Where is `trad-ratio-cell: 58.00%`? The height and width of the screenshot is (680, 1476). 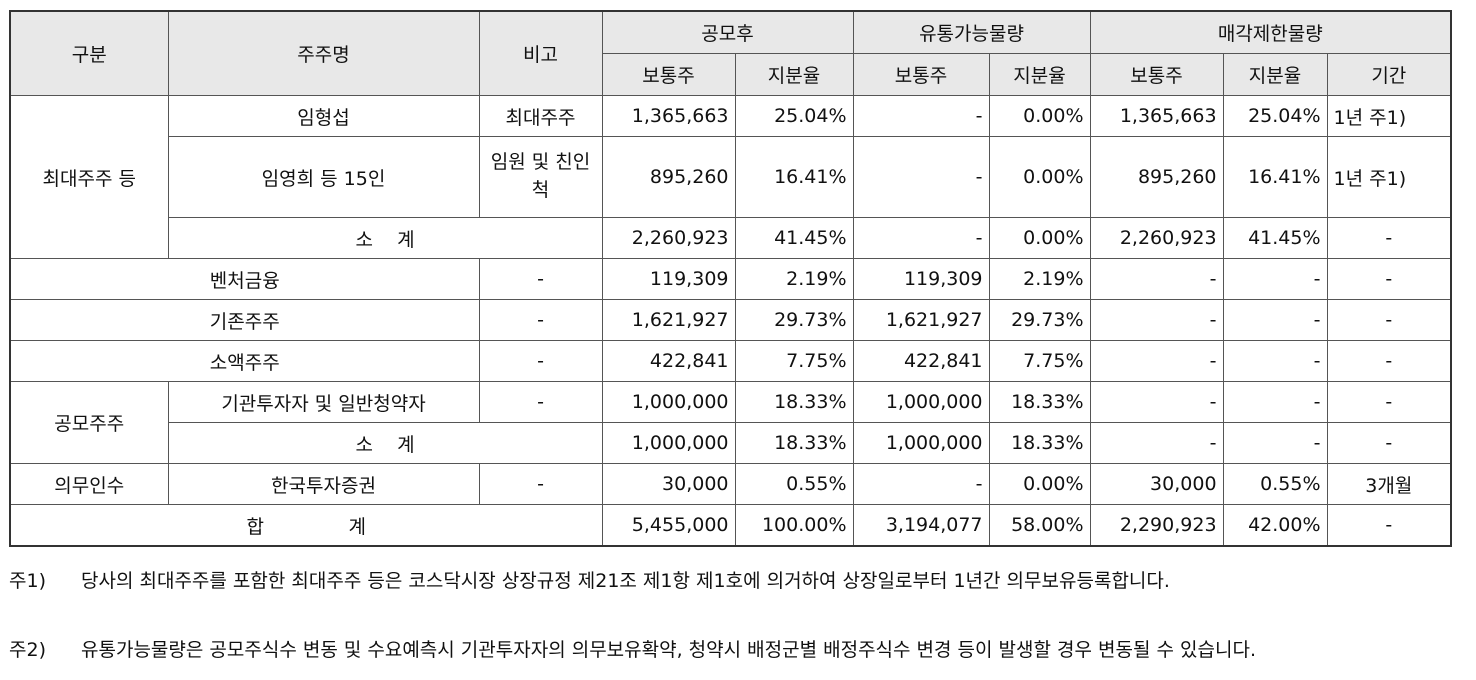
trad-ratio-cell: 58.00% is located at coordinates (1039, 525).